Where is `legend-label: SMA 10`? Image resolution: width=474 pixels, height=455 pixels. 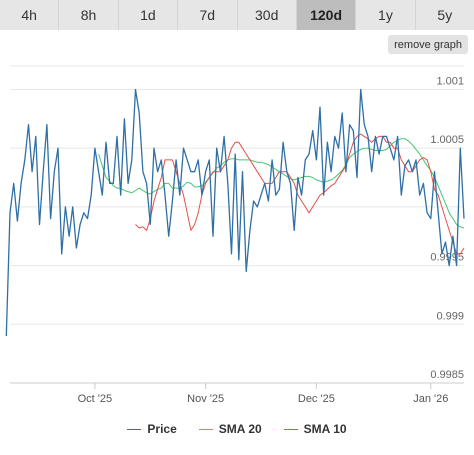
legend-label: SMA 10 is located at coordinates (325, 429).